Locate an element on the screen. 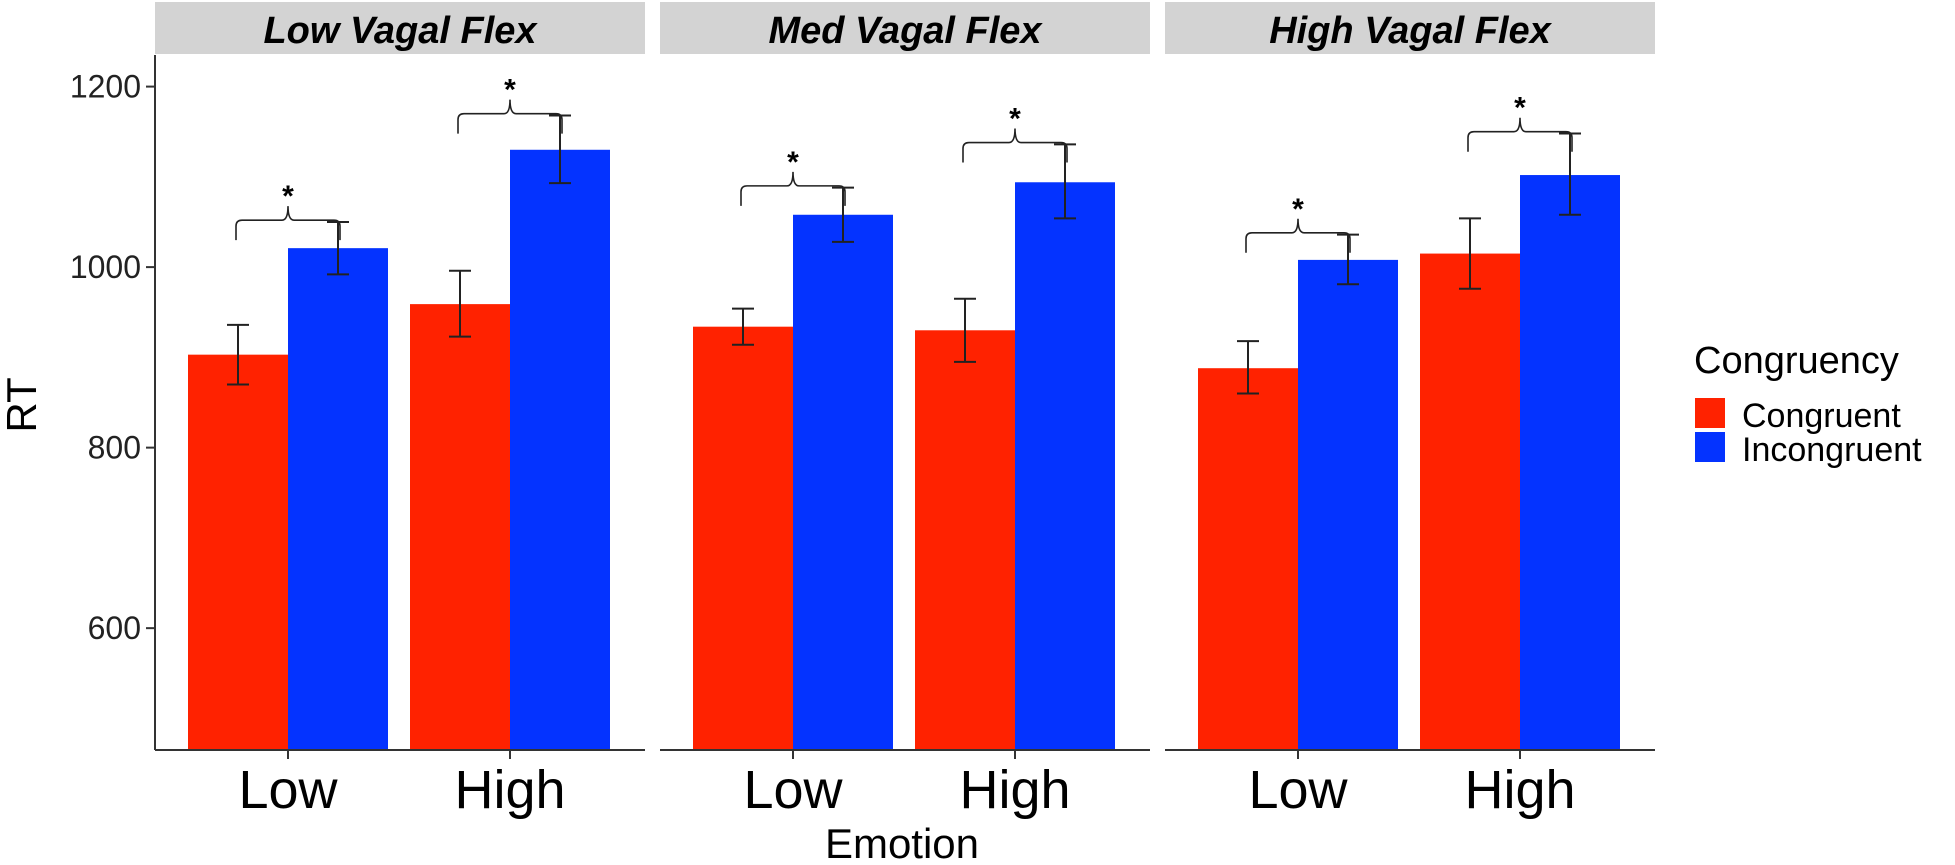  y-tick-label: 1000 is located at coordinates (105, 267).